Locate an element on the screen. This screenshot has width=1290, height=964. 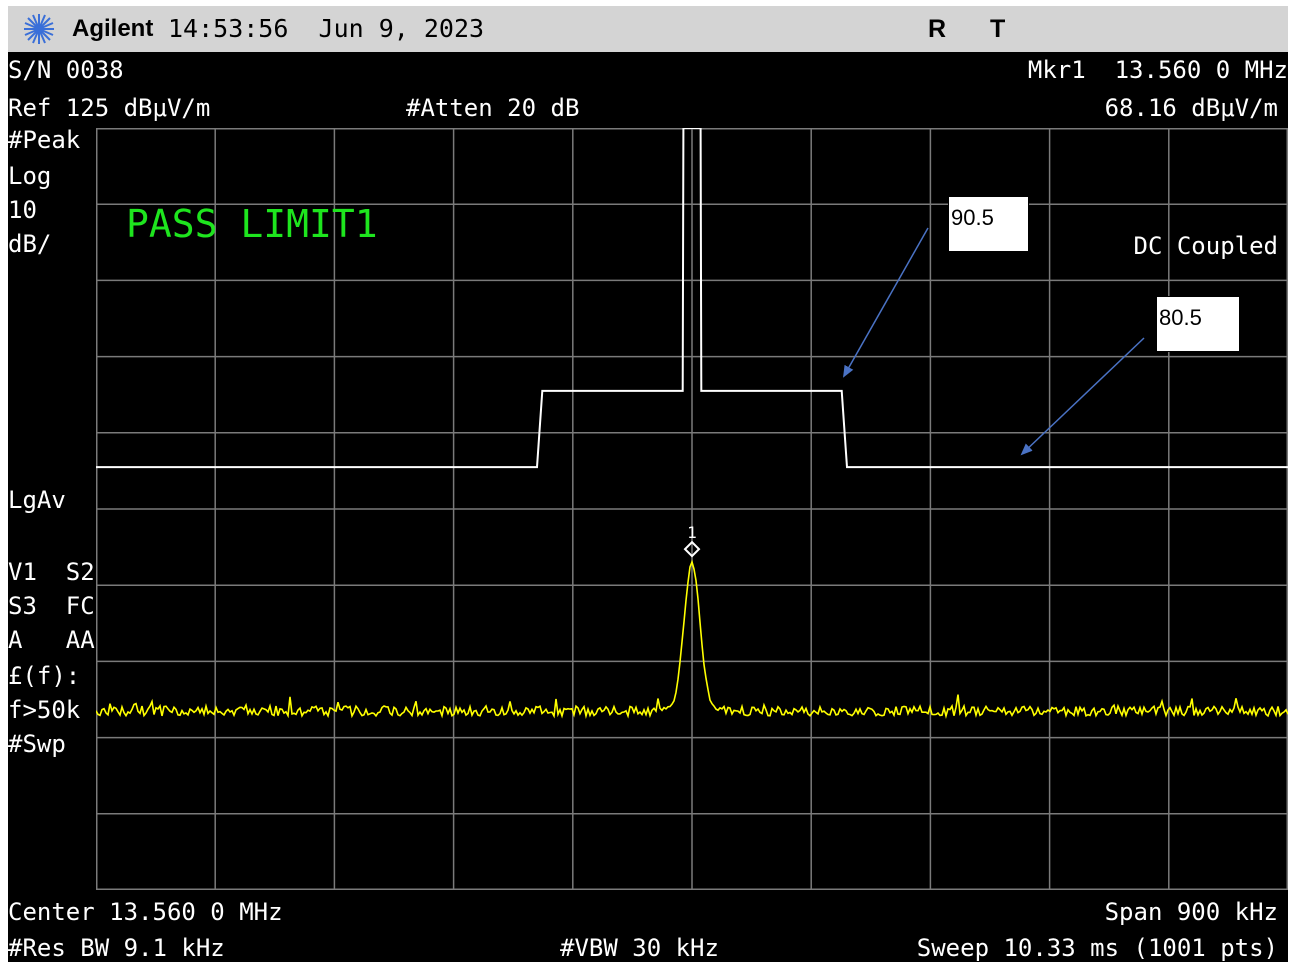
frequency-span: Span 900 kHz is located at coordinates (1191, 912).